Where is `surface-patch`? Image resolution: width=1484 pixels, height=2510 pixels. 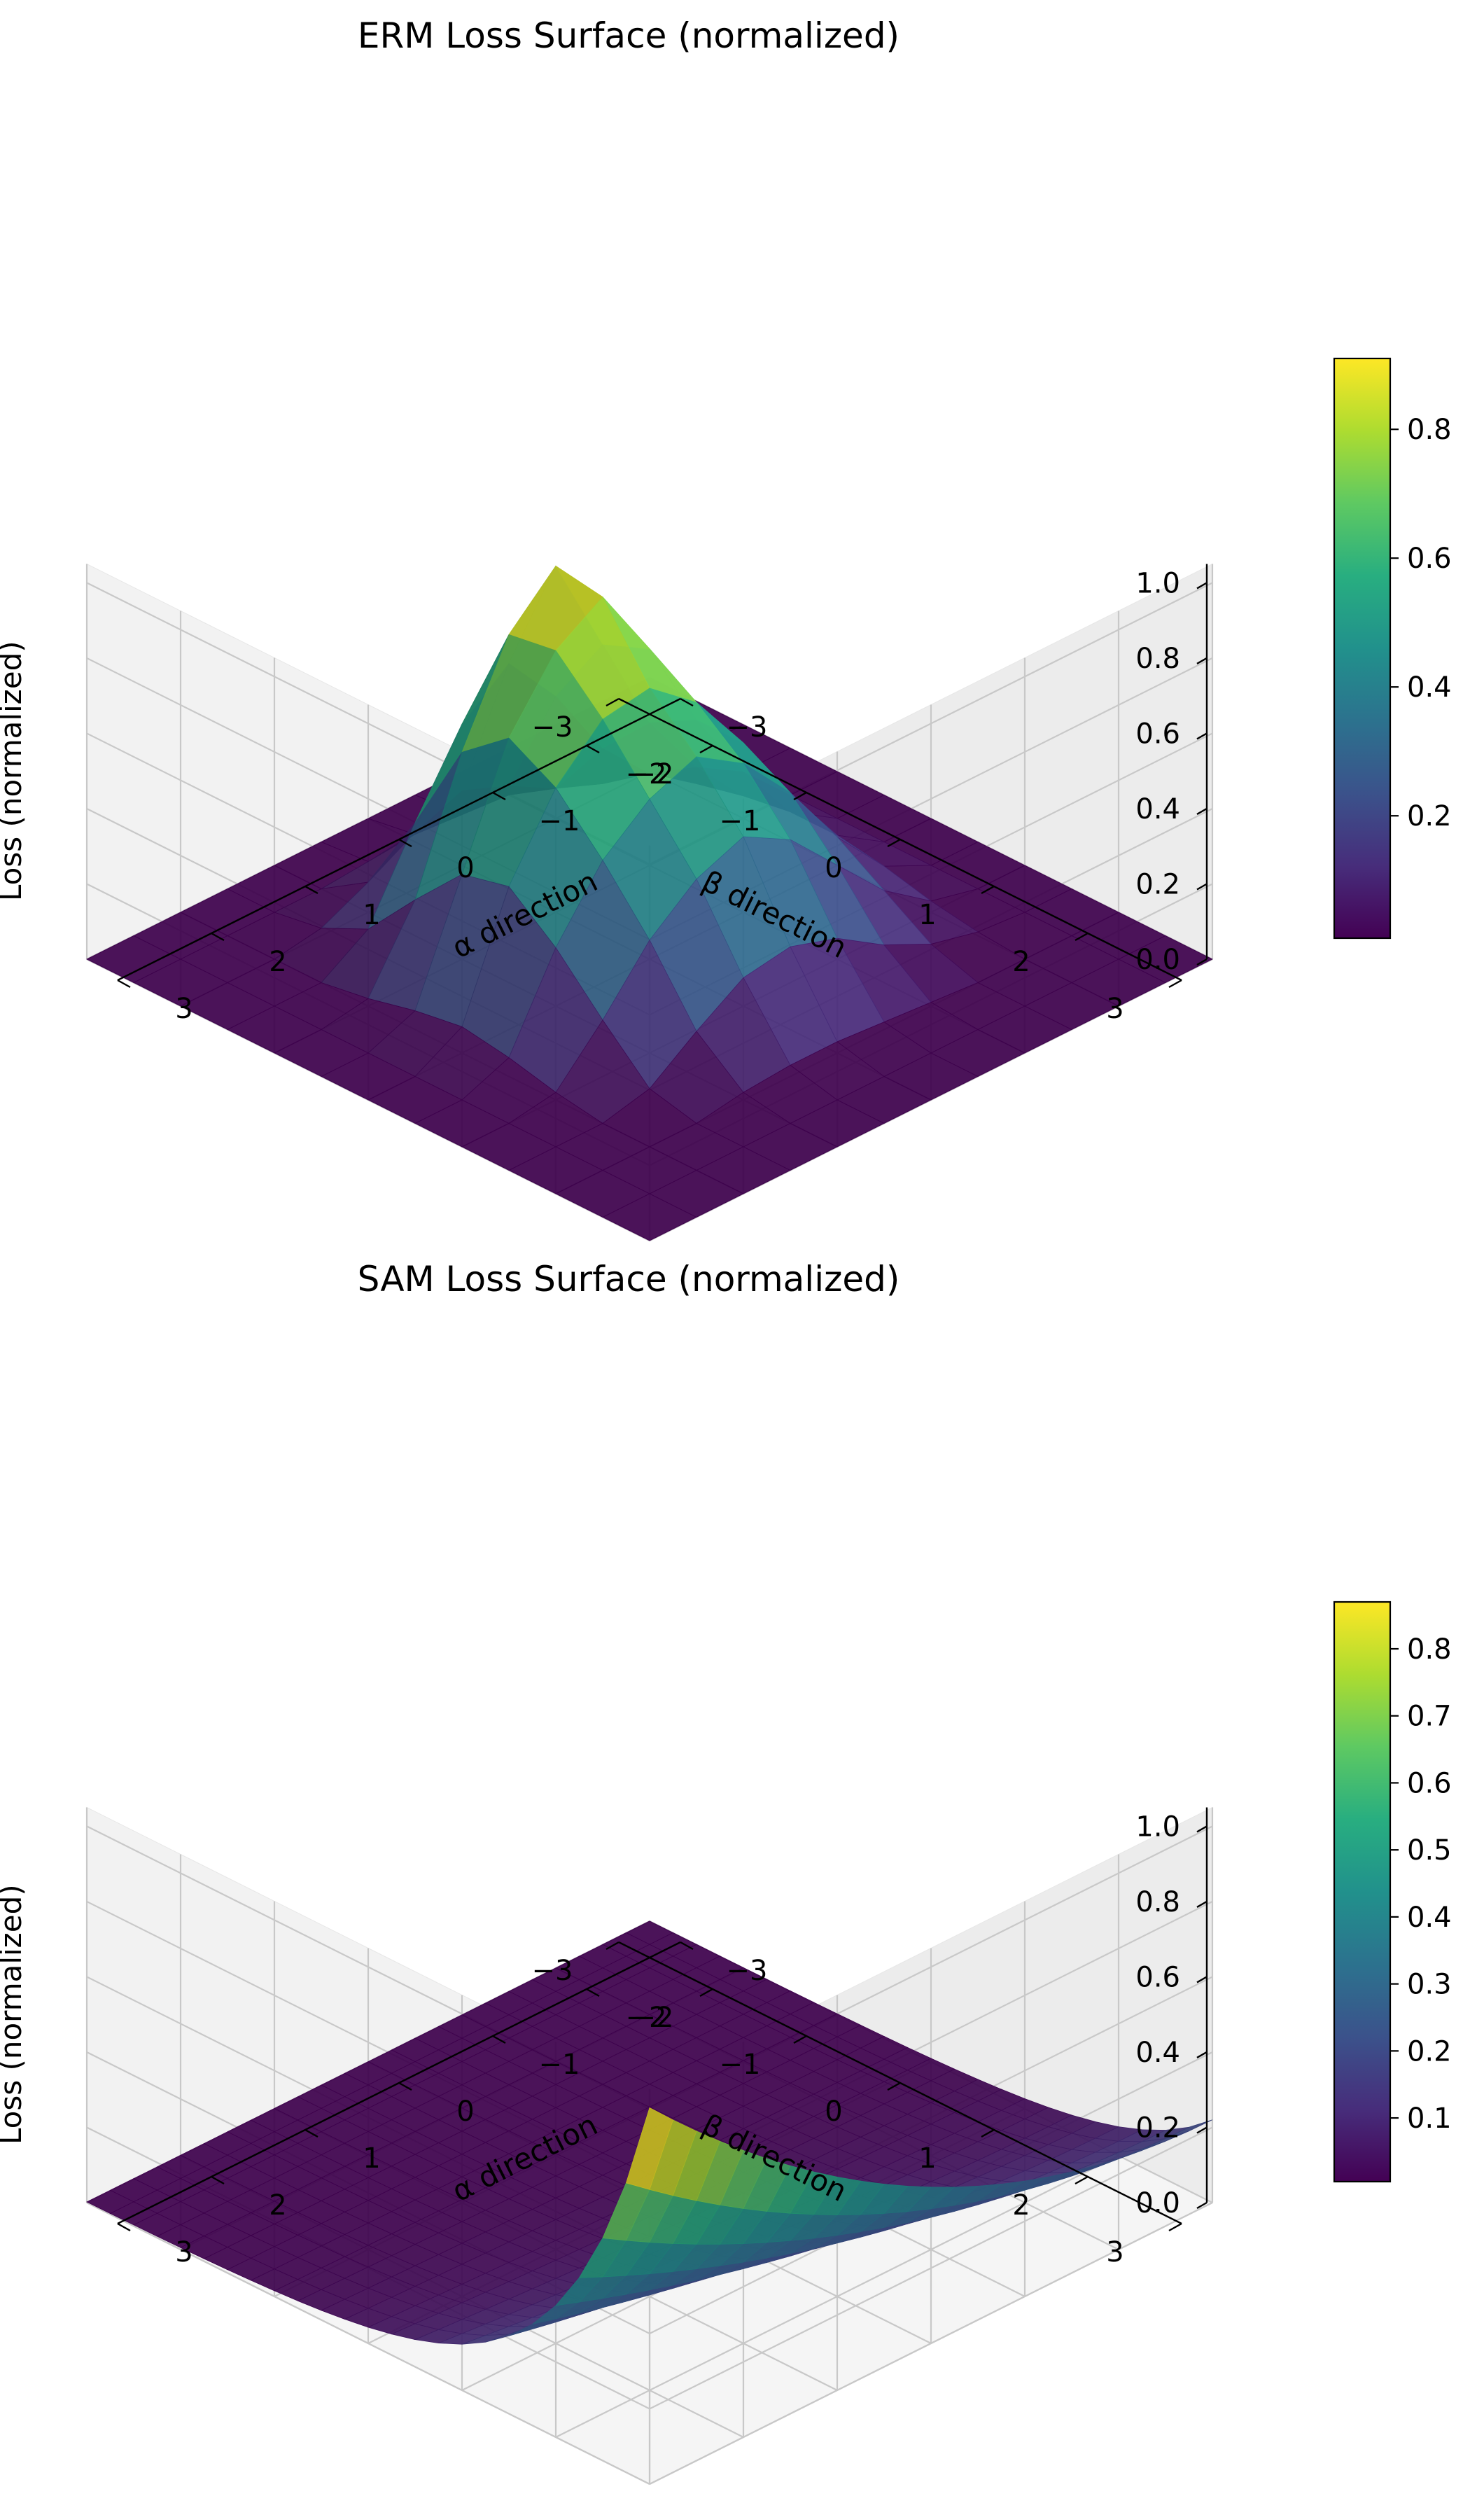
surface-patch is located at coordinates (649, 2148).